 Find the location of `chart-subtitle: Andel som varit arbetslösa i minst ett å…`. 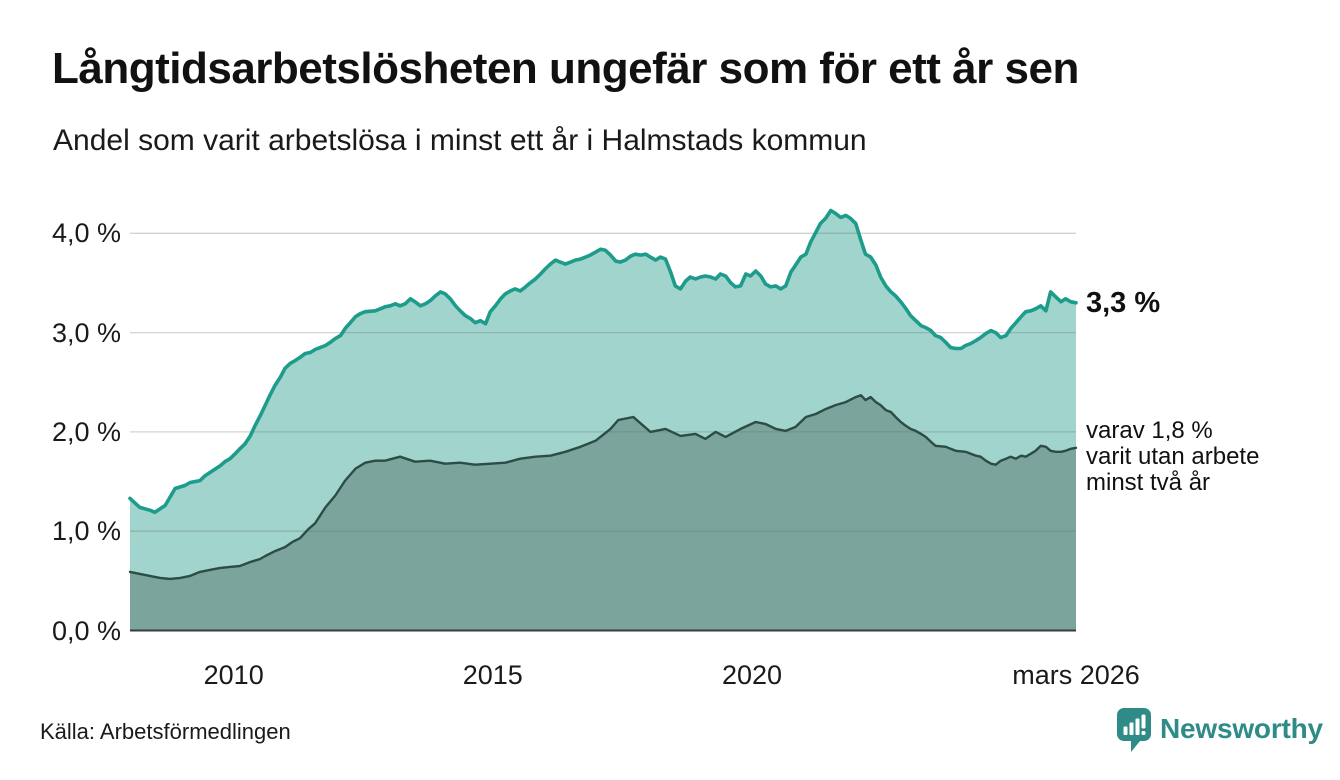

chart-subtitle: Andel som varit arbetslösa i minst ett å… is located at coordinates (460, 140).